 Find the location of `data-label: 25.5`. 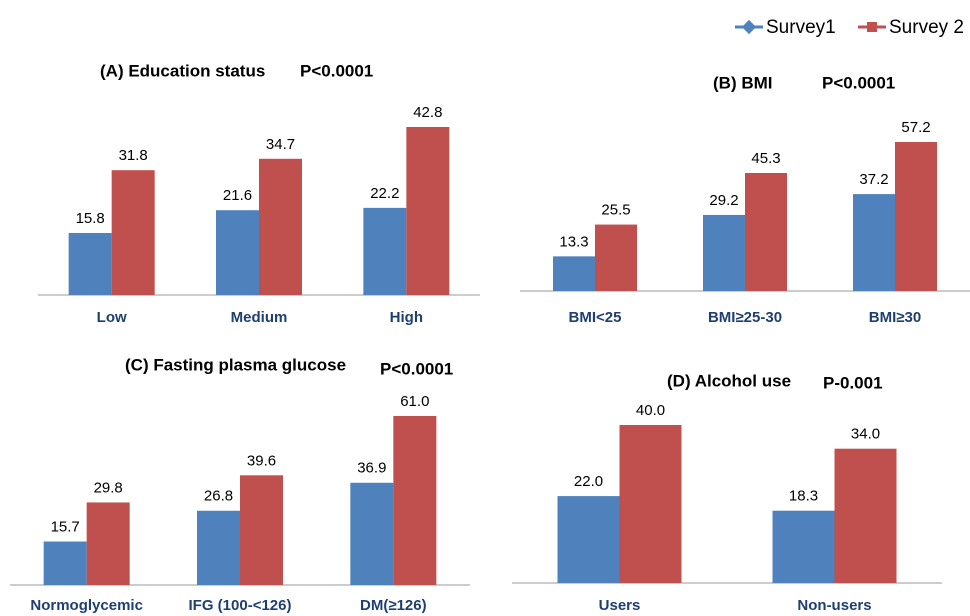

data-label: 25.5 is located at coordinates (615, 210).